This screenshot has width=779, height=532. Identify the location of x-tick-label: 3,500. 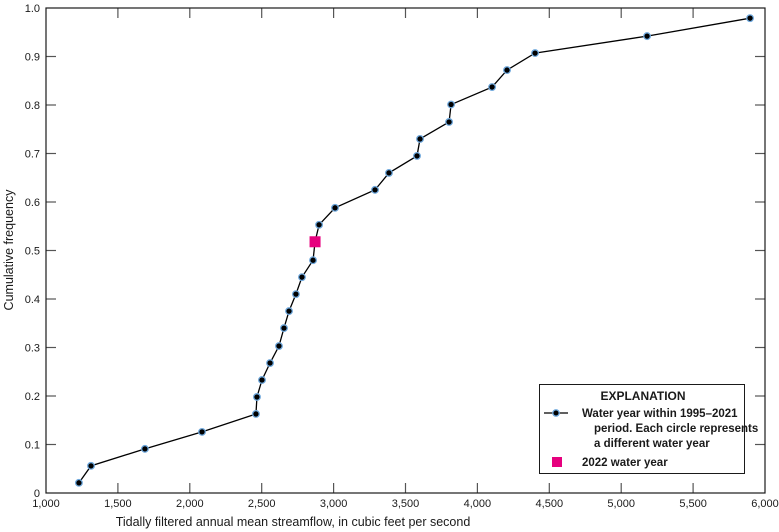
(406, 504).